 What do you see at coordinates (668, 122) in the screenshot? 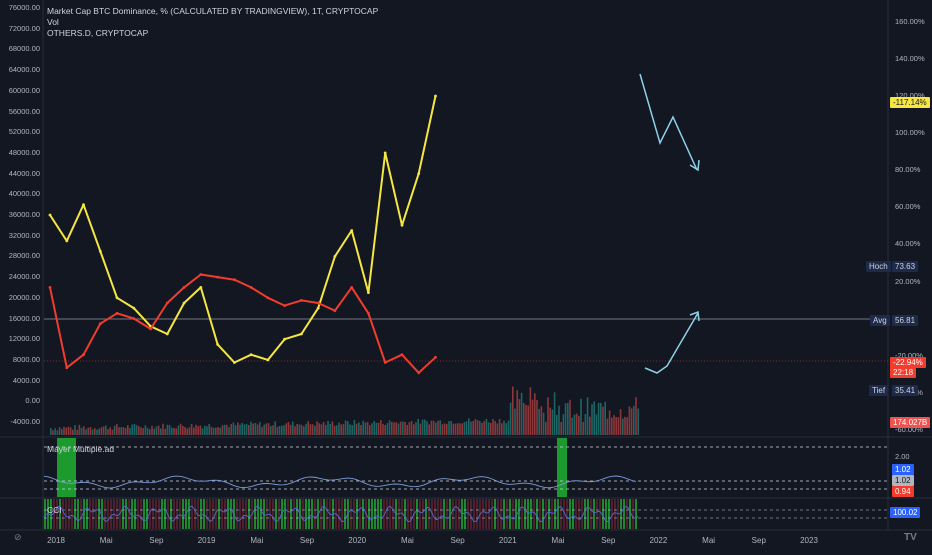
I see `projection-arrow-top` at bounding box center [668, 122].